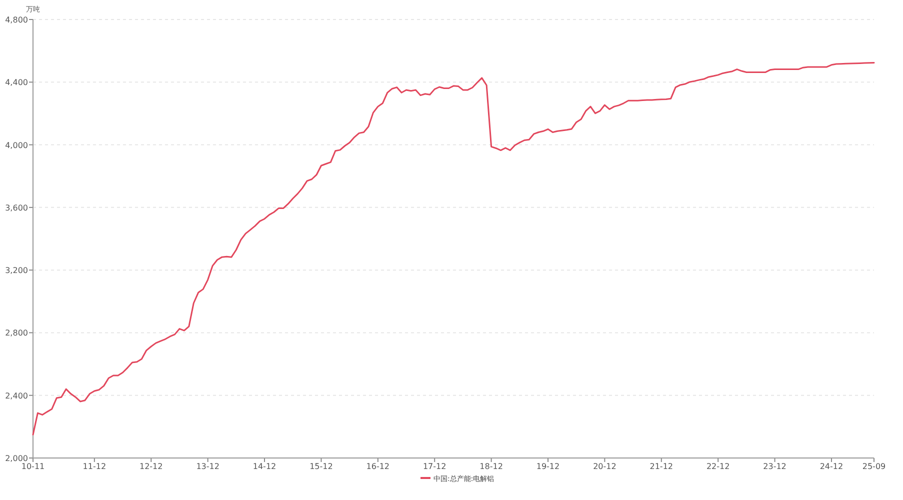  What do you see at coordinates (548, 466) in the screenshot?
I see `x-tick-label: 19-12` at bounding box center [548, 466].